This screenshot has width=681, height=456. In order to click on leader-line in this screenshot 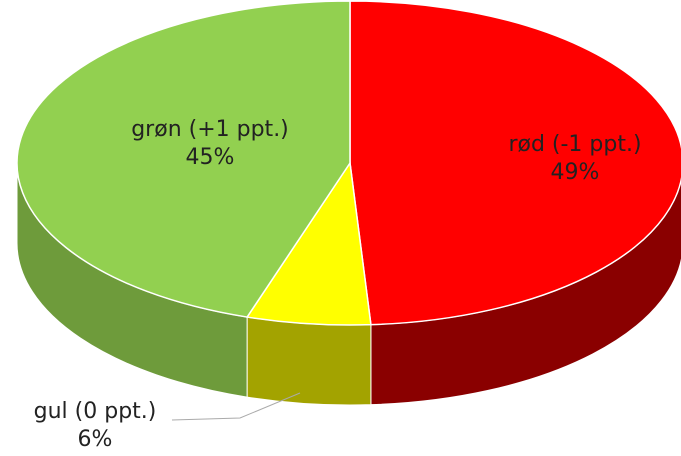, I will do `click(236, 406)`.